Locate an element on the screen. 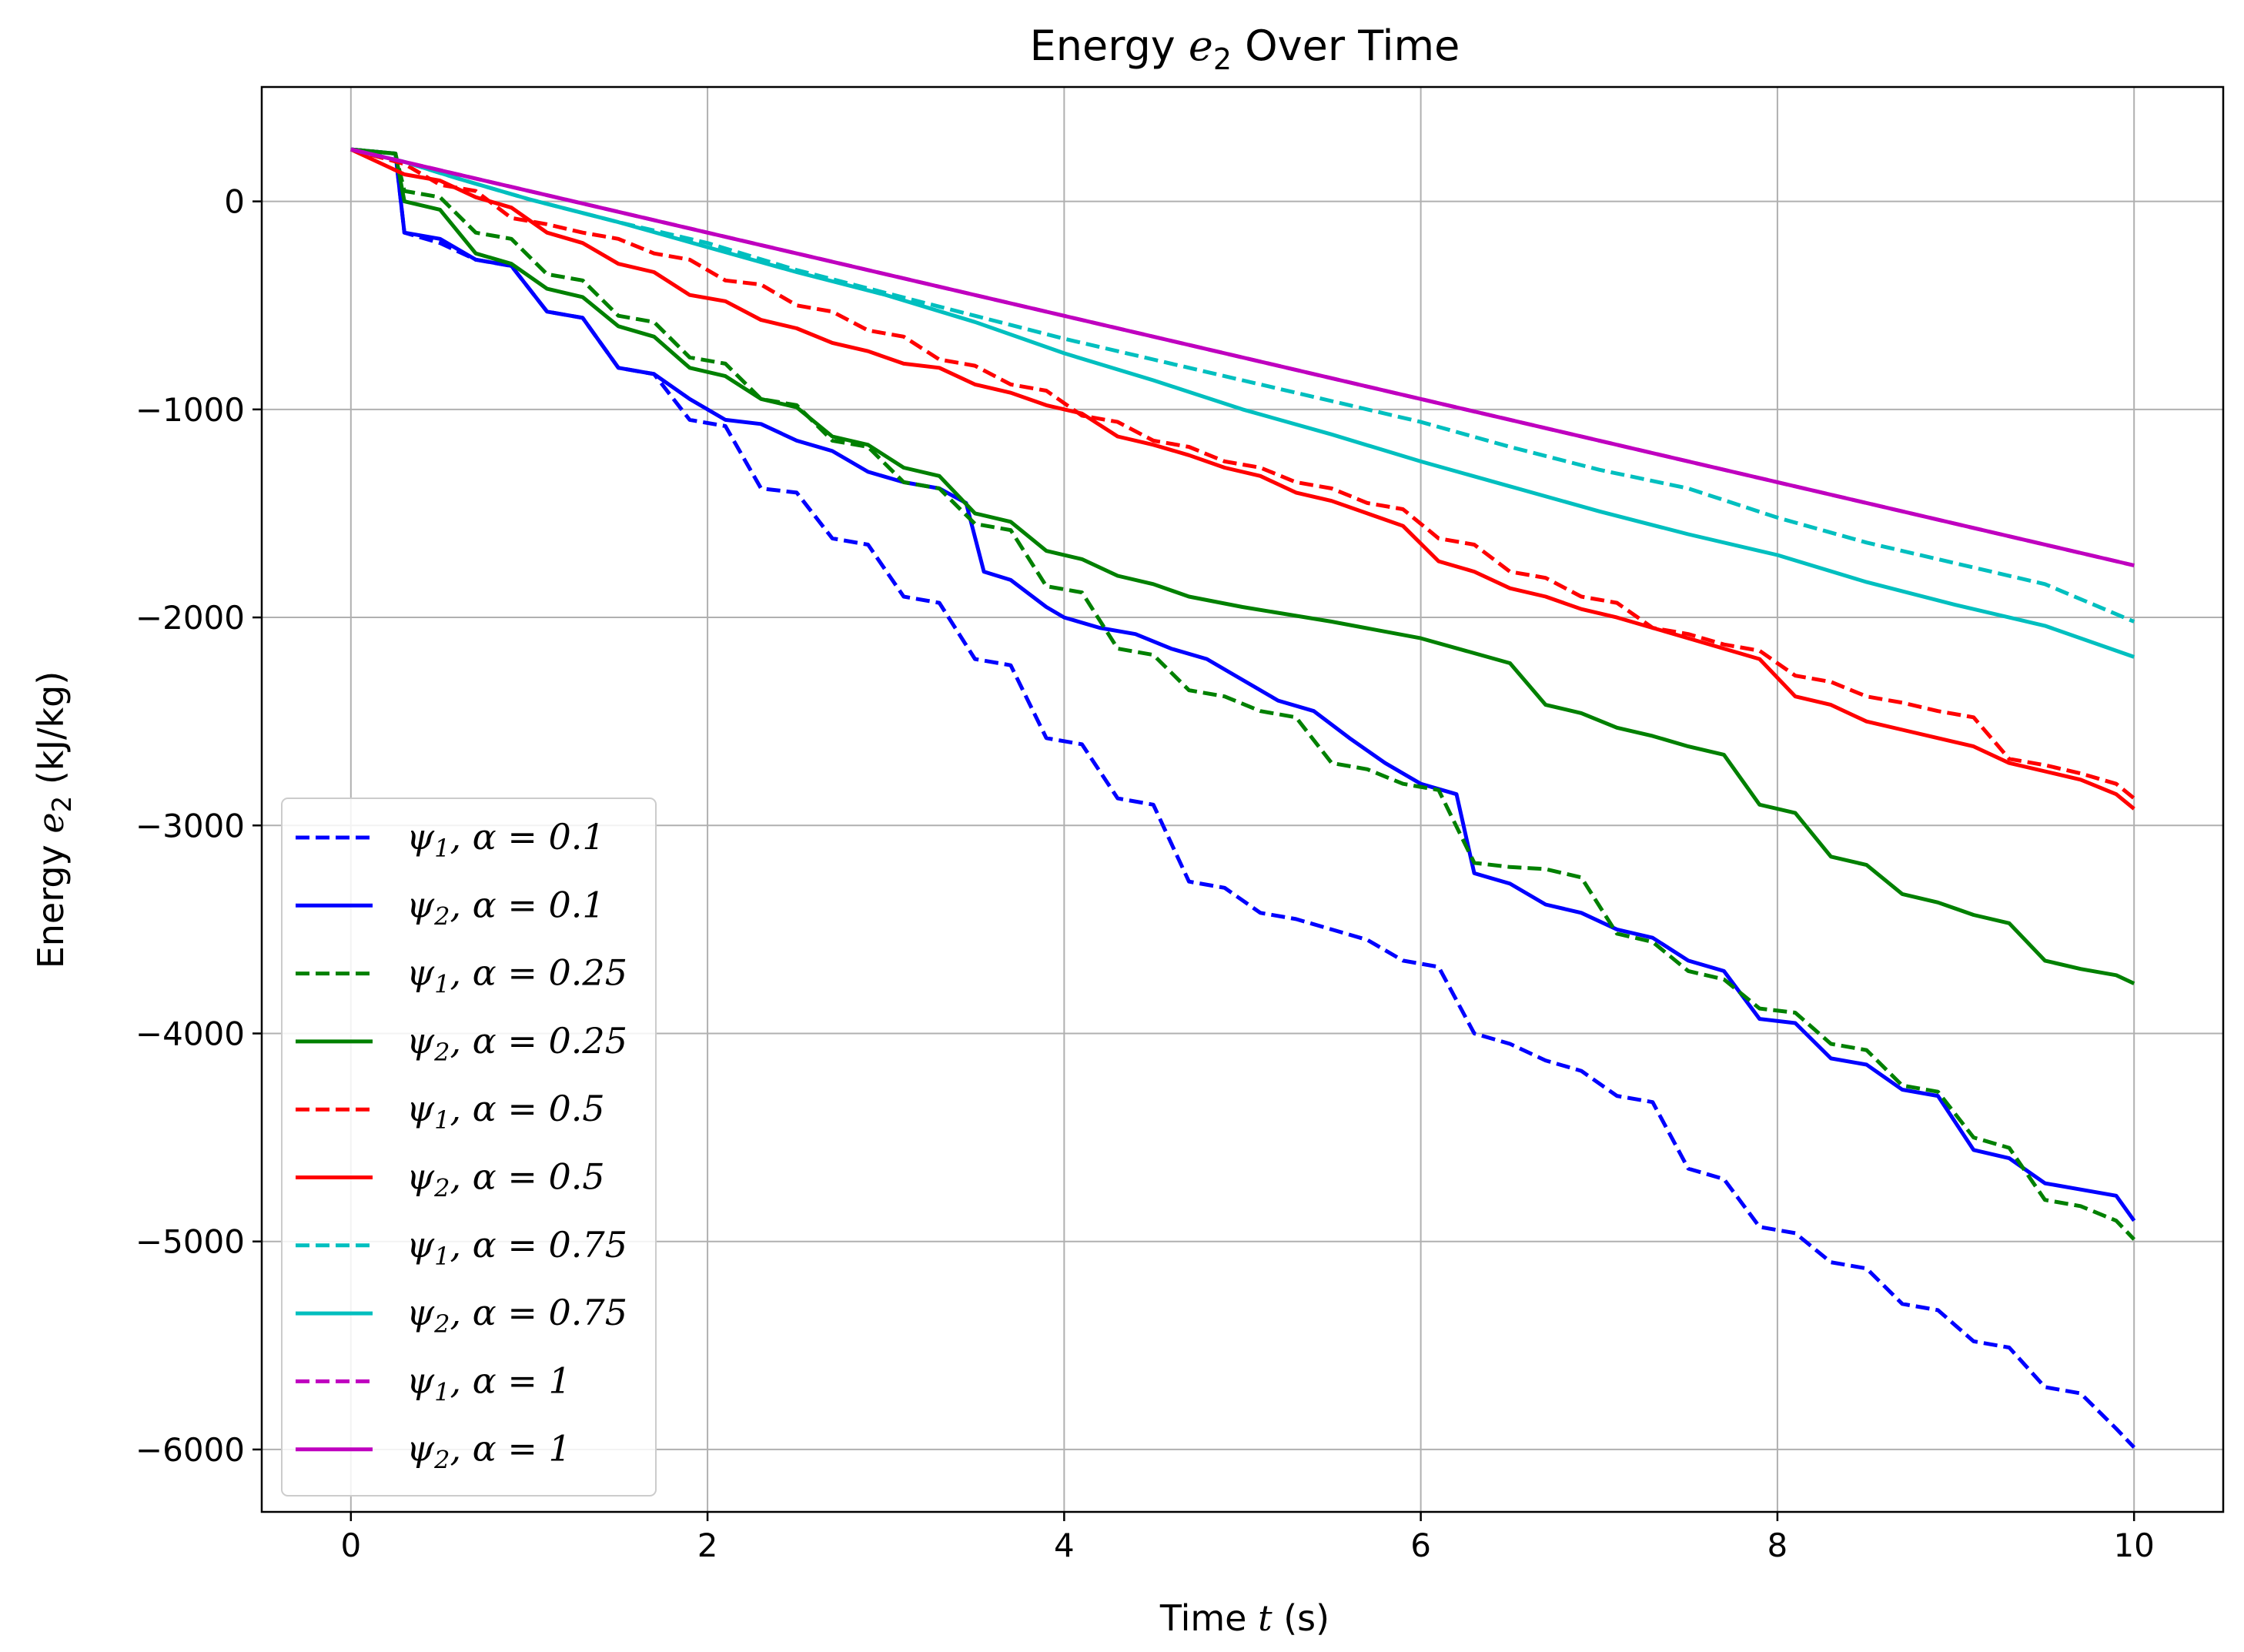 The width and height of the screenshot is (2244, 1652). y-tick-label: −3000 is located at coordinates (190, 825).